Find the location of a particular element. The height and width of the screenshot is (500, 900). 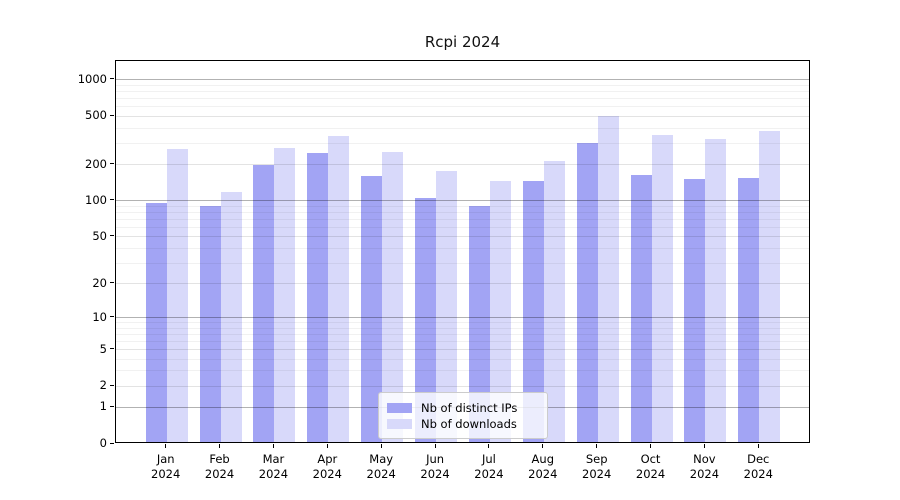

bar-distinct-ips-jan is located at coordinates (156, 322).